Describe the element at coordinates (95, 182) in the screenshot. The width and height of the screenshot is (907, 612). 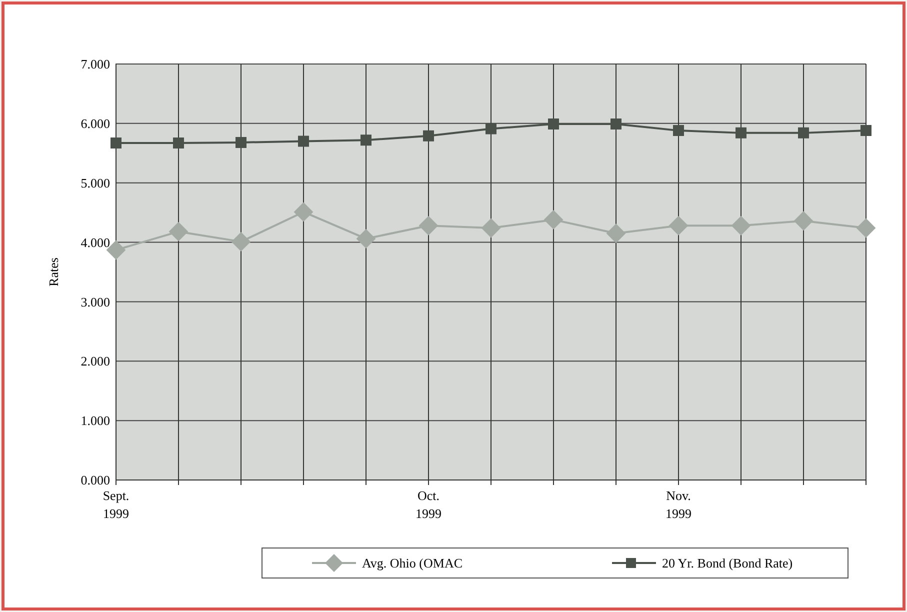
I see `y-tick-label: 5.000` at that location.